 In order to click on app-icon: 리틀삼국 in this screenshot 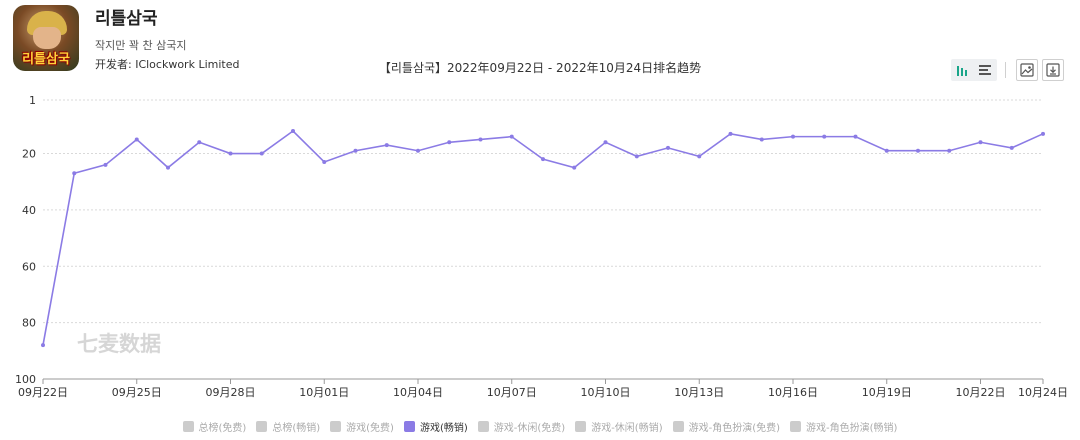, I will do `click(46, 38)`.